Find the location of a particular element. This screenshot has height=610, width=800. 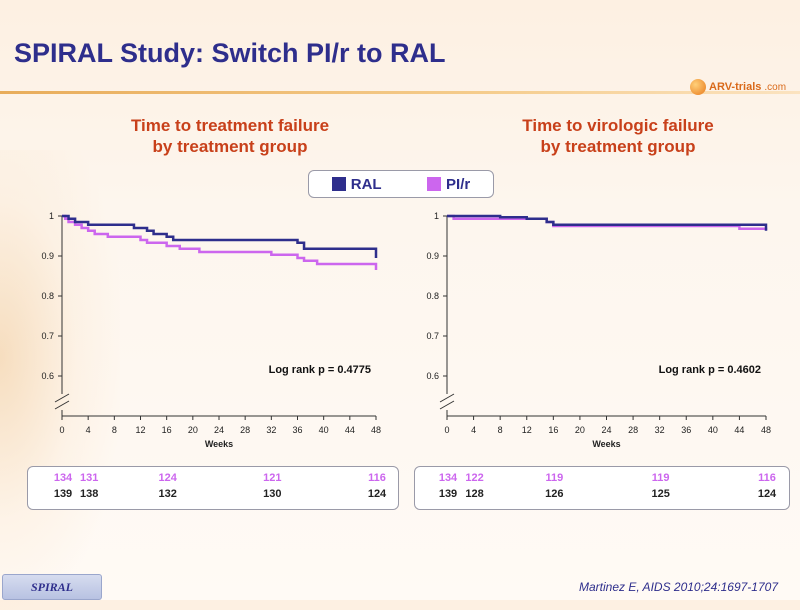

log-rank-annotation: Log rank p = 0.4775 is located at coordinates (320, 370).